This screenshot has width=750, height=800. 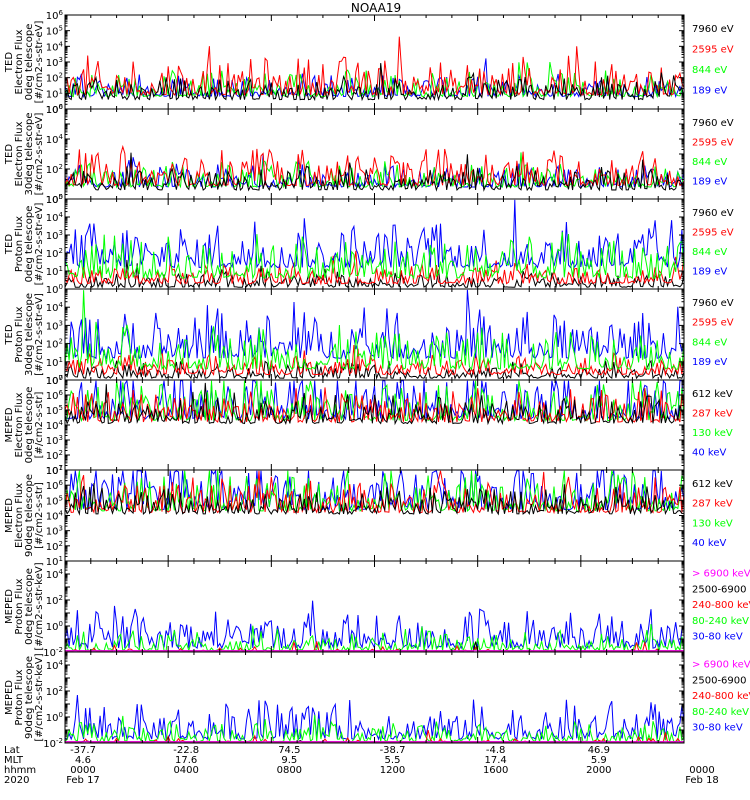 What do you see at coordinates (599, 750) in the screenshot?
I see `x-tick-label-6-1: 46.9` at bounding box center [599, 750].